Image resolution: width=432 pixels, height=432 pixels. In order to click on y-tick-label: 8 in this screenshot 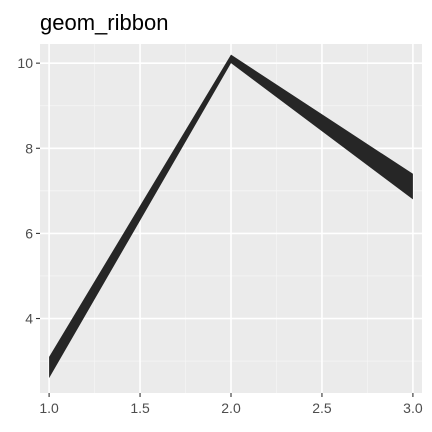, I will do `click(29, 148)`.